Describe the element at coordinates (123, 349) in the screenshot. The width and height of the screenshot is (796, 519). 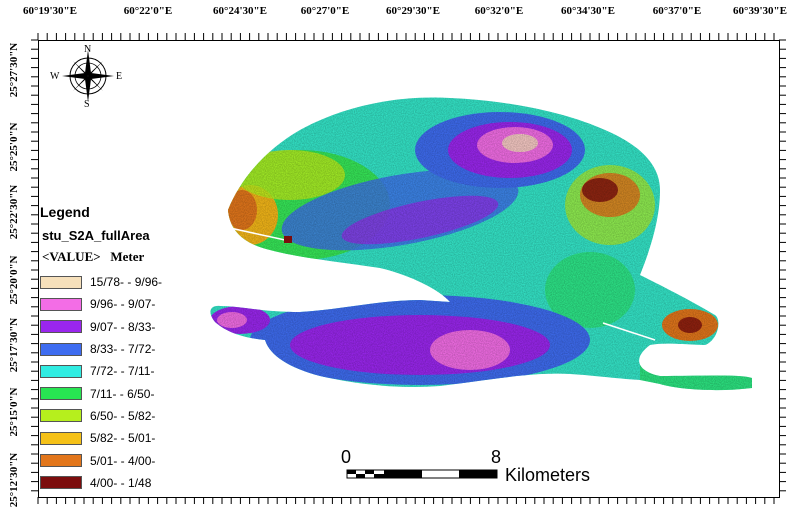
I see `legend-class-label: 8/33- - 7/72-` at that location.